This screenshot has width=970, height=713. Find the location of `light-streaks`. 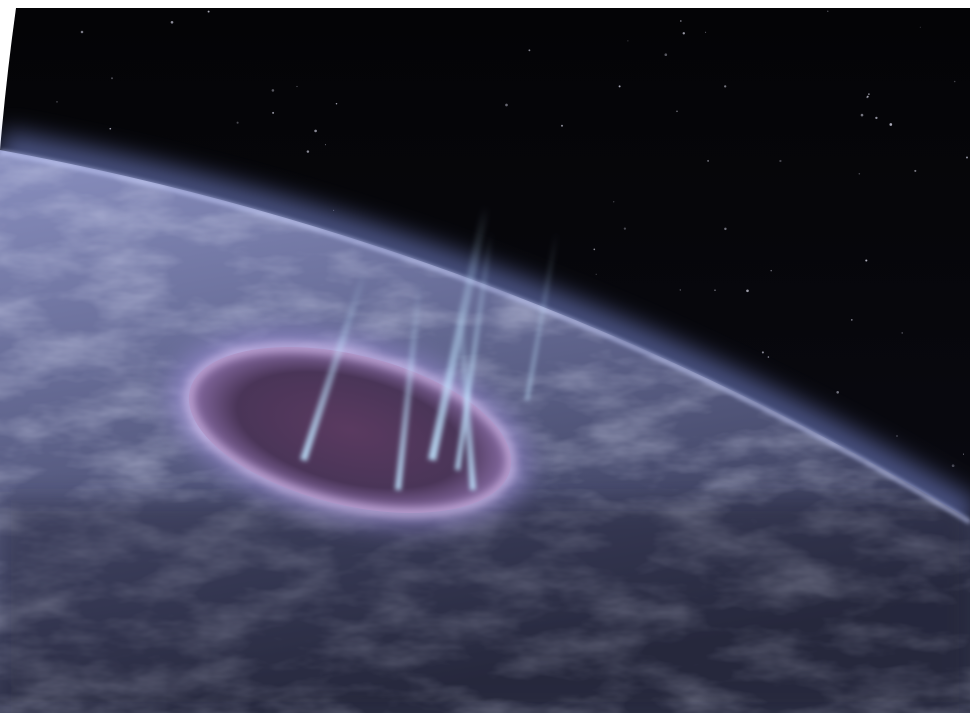

light-streaks is located at coordinates (429, 347).